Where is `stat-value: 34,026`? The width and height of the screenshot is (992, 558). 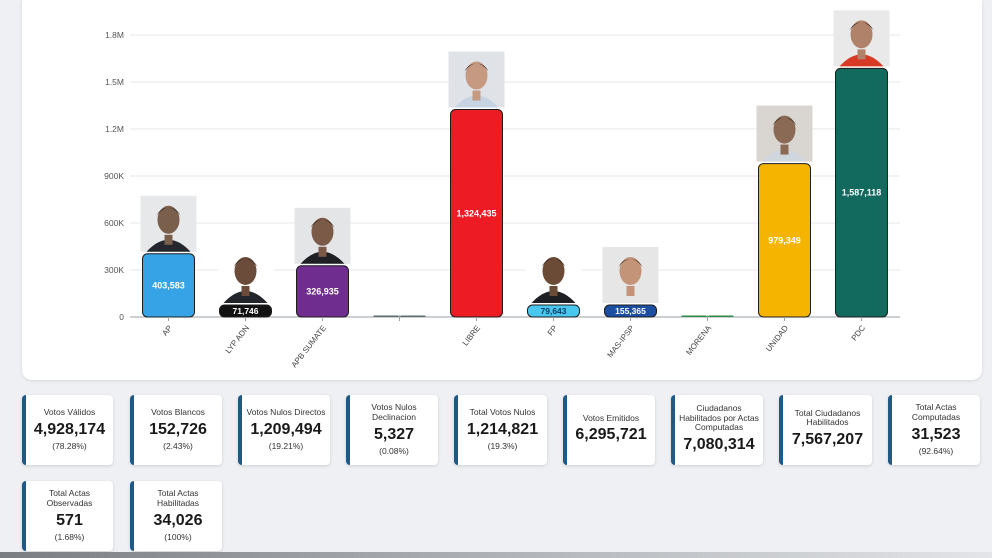 stat-value: 34,026 is located at coordinates (178, 520).